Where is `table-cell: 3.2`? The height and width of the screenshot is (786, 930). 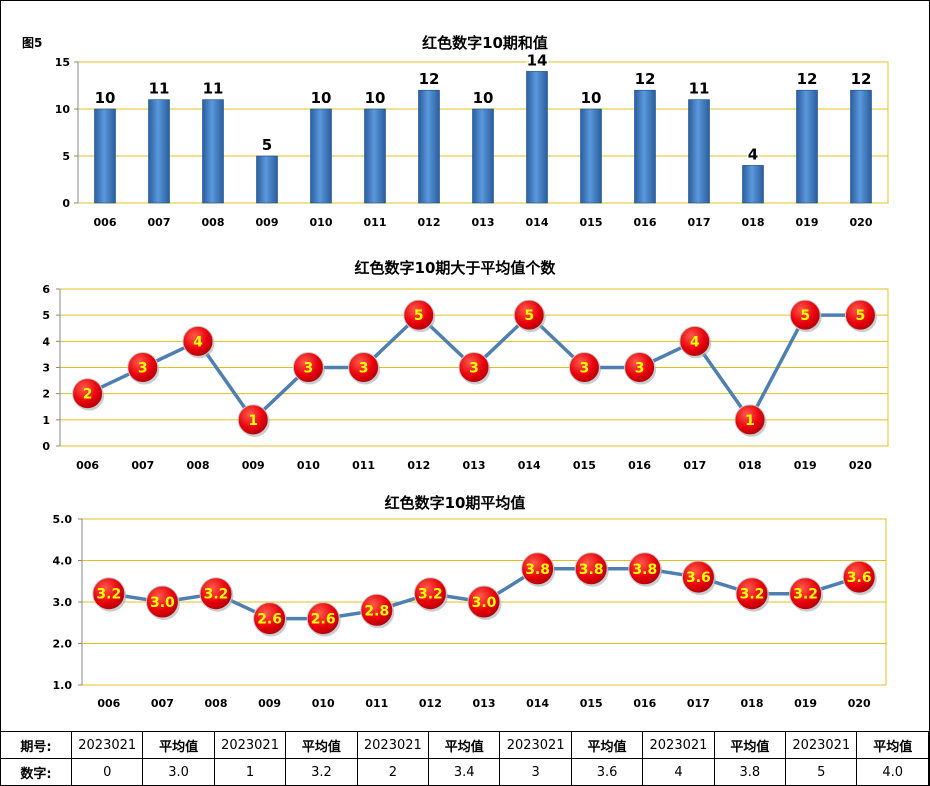 table-cell: 3.2 is located at coordinates (321, 772).